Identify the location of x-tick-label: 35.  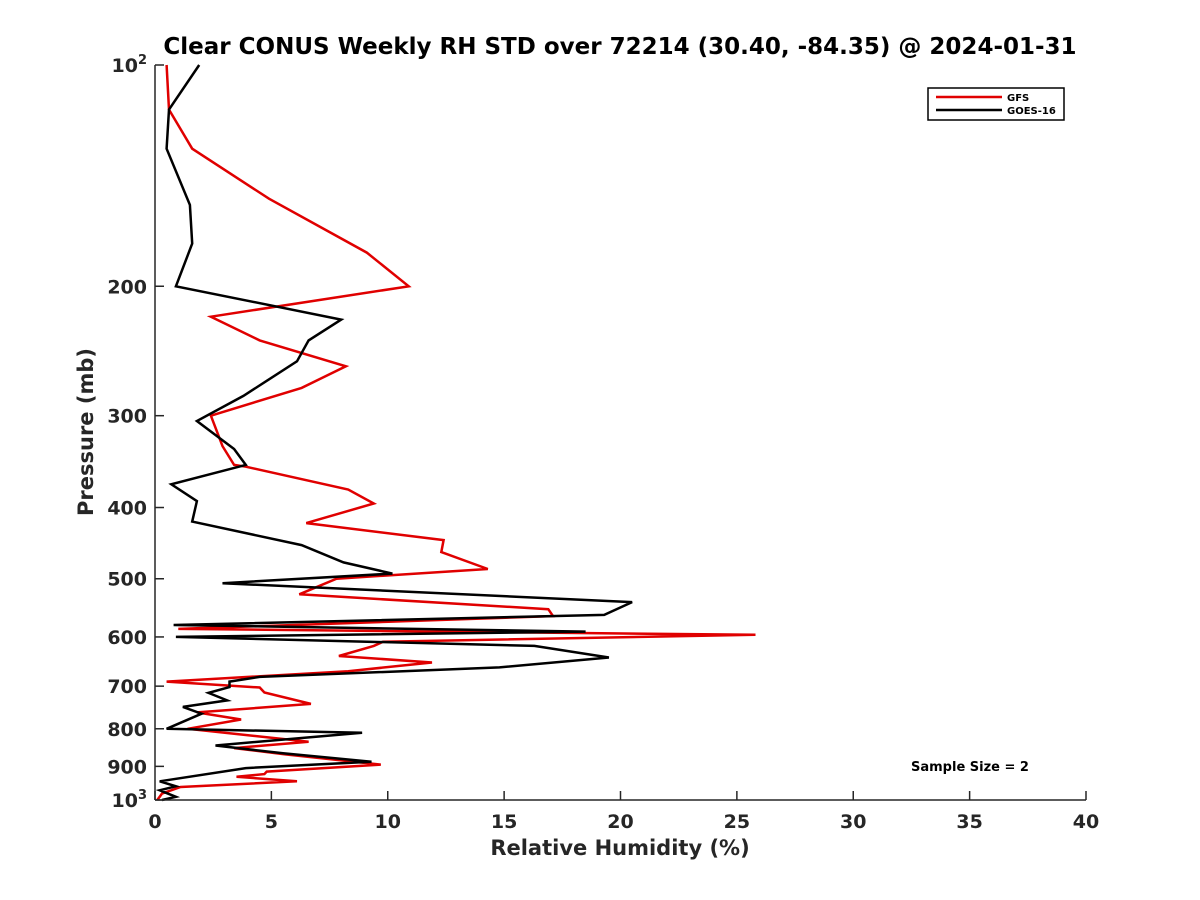
(969, 822).